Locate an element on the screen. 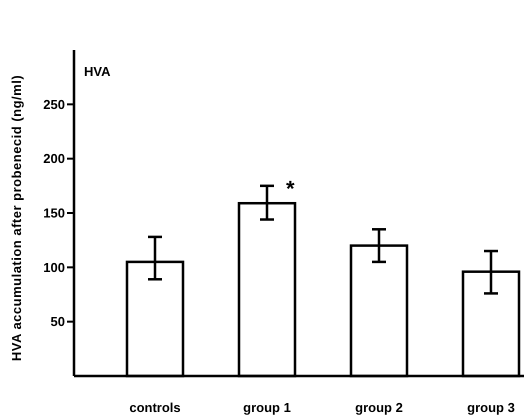  y-tick-label: 100 is located at coordinates (54, 267).